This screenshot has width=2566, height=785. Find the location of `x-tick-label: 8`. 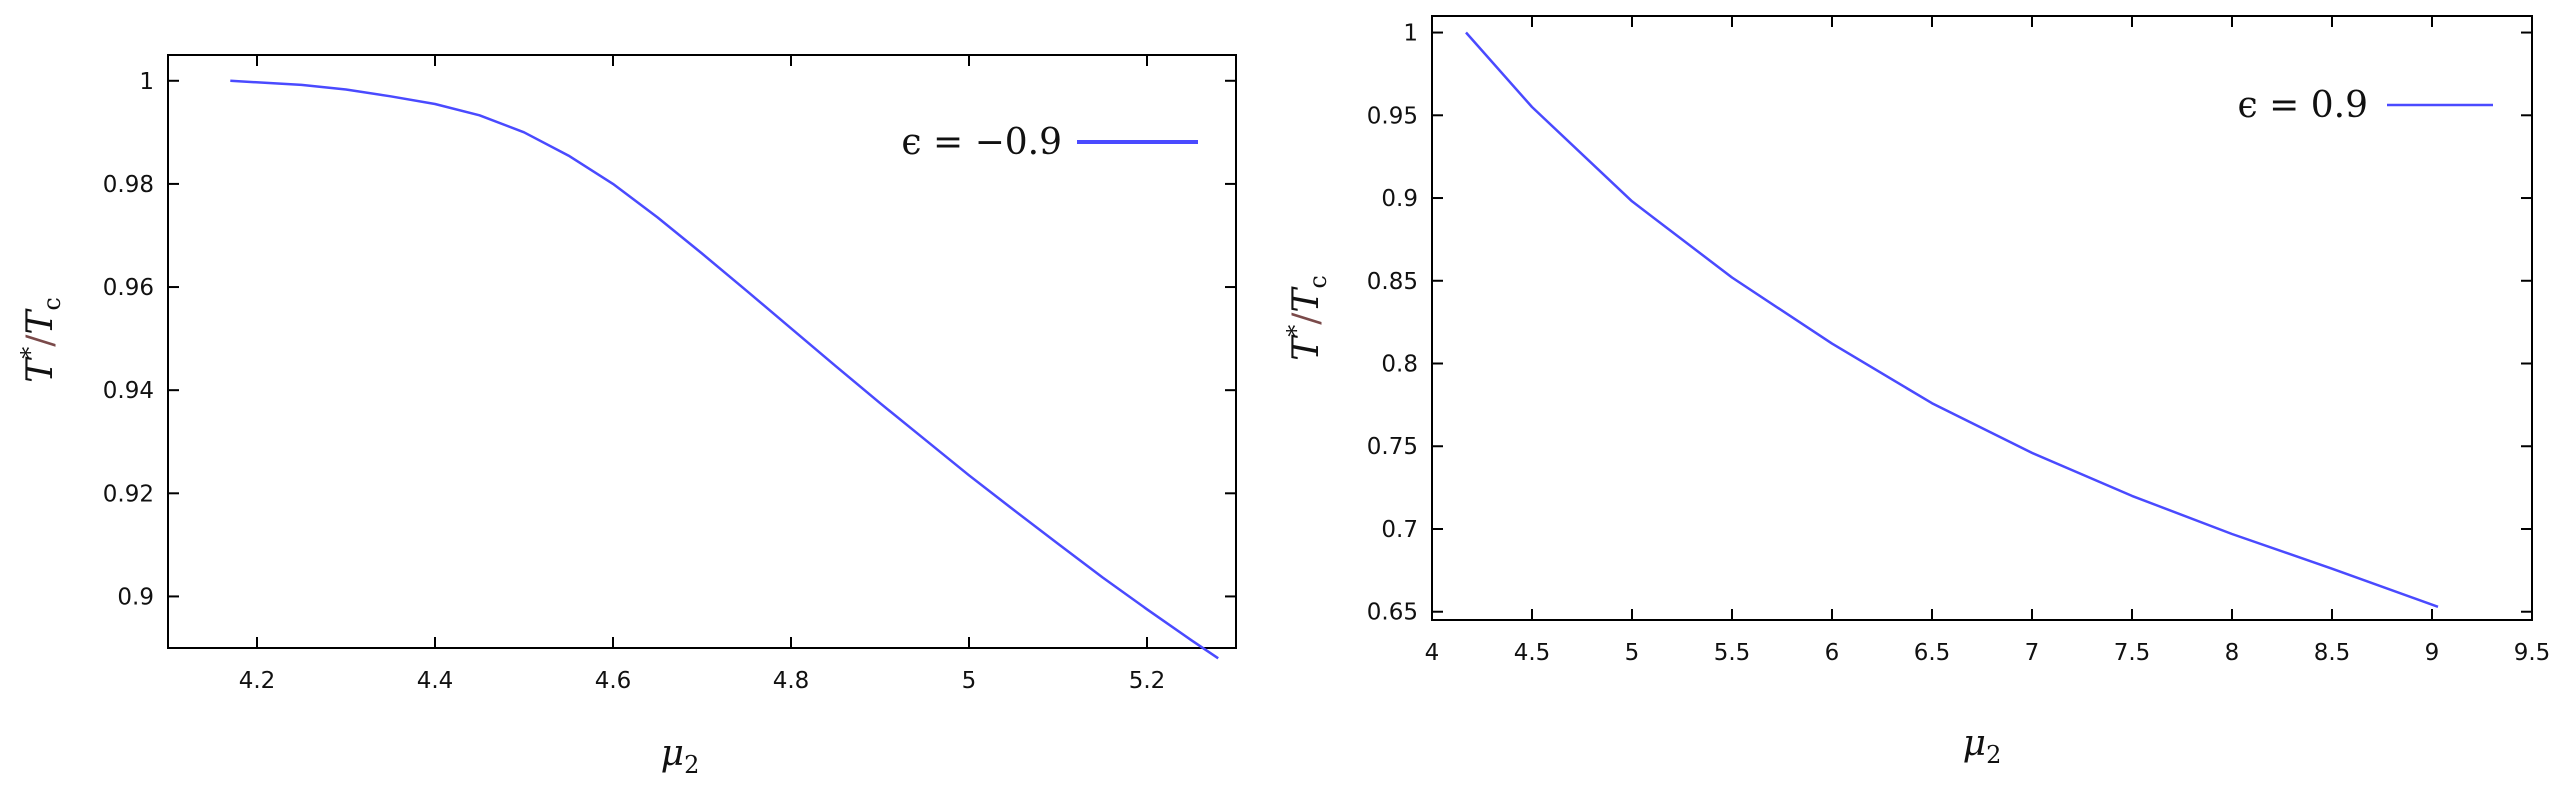

x-tick-label: 8 is located at coordinates (2232, 653).